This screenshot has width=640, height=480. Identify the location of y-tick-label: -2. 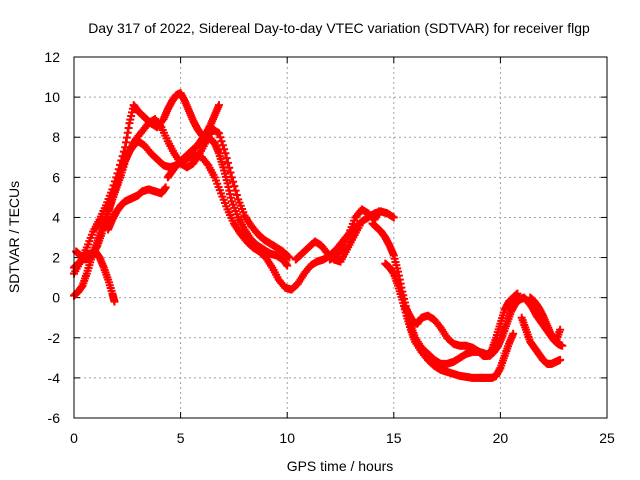
(54, 338).